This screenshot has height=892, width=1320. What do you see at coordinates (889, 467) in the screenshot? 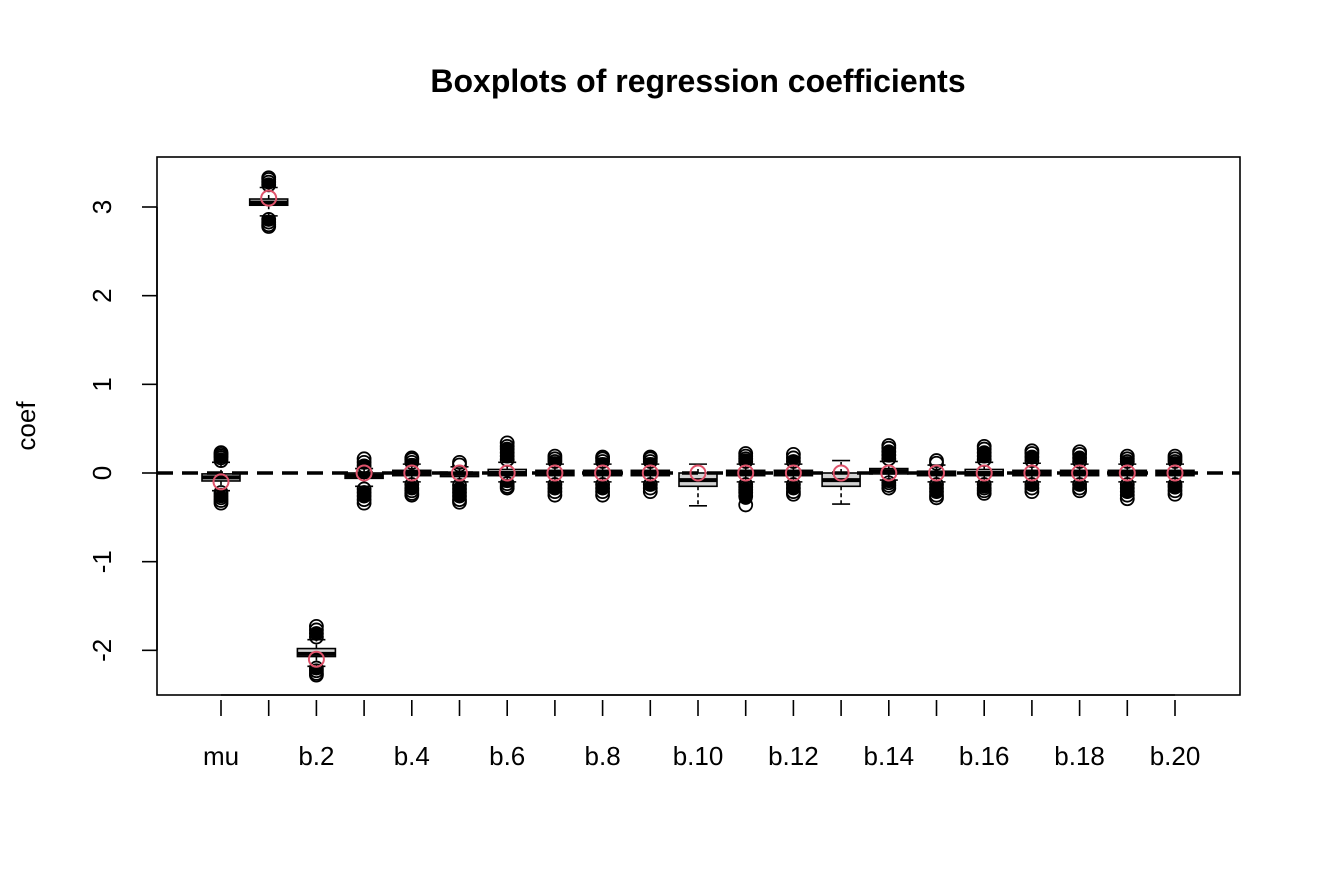
I see `box-b.14` at bounding box center [889, 467].